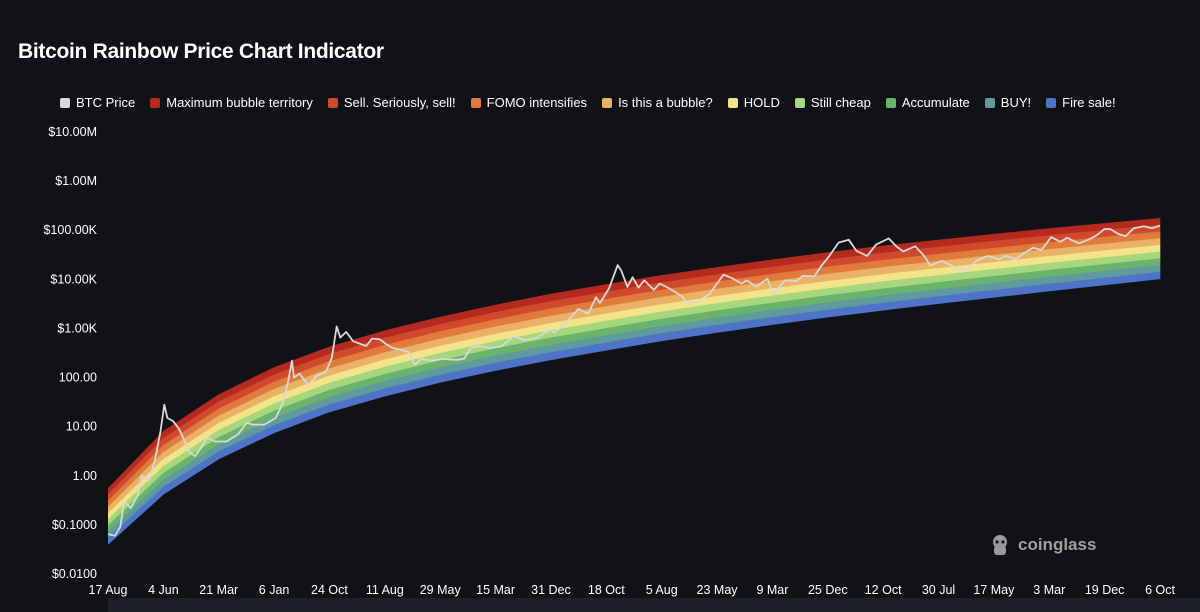 The height and width of the screenshot is (612, 1200). Describe the element at coordinates (78, 378) in the screenshot. I see `y-tick-label: 100.00` at that location.